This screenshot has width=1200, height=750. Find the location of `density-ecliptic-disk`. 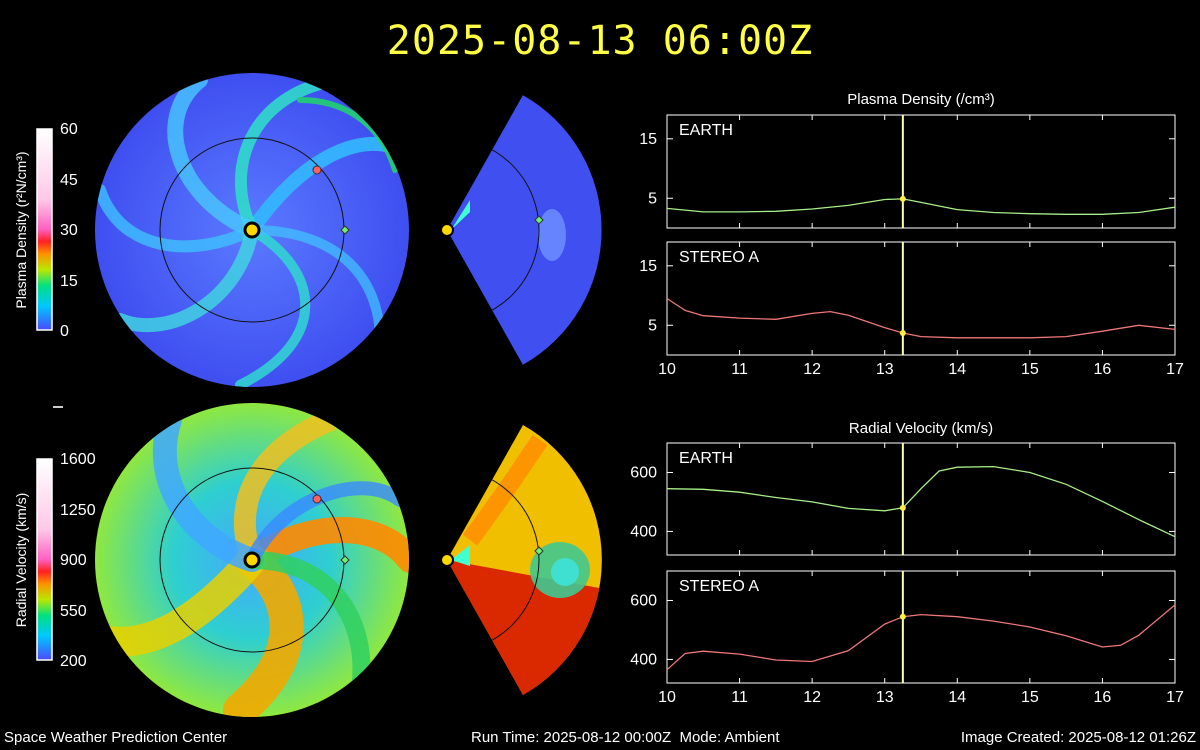

density-ecliptic-disk is located at coordinates (252, 230).